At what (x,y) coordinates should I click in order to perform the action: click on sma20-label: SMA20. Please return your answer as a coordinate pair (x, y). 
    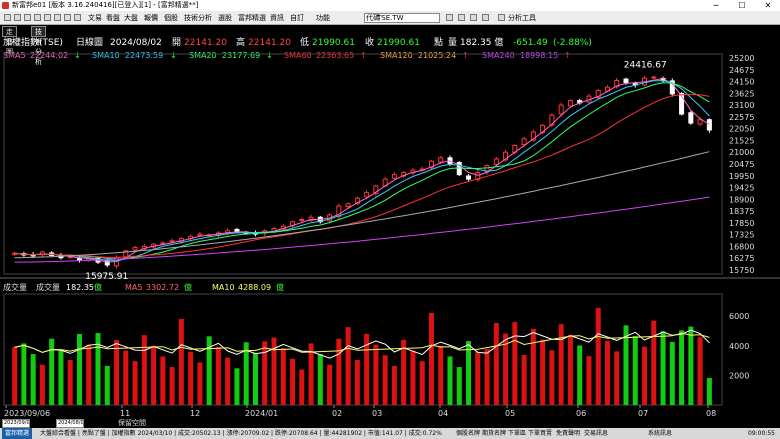
    Looking at the image, I should click on (203, 55).